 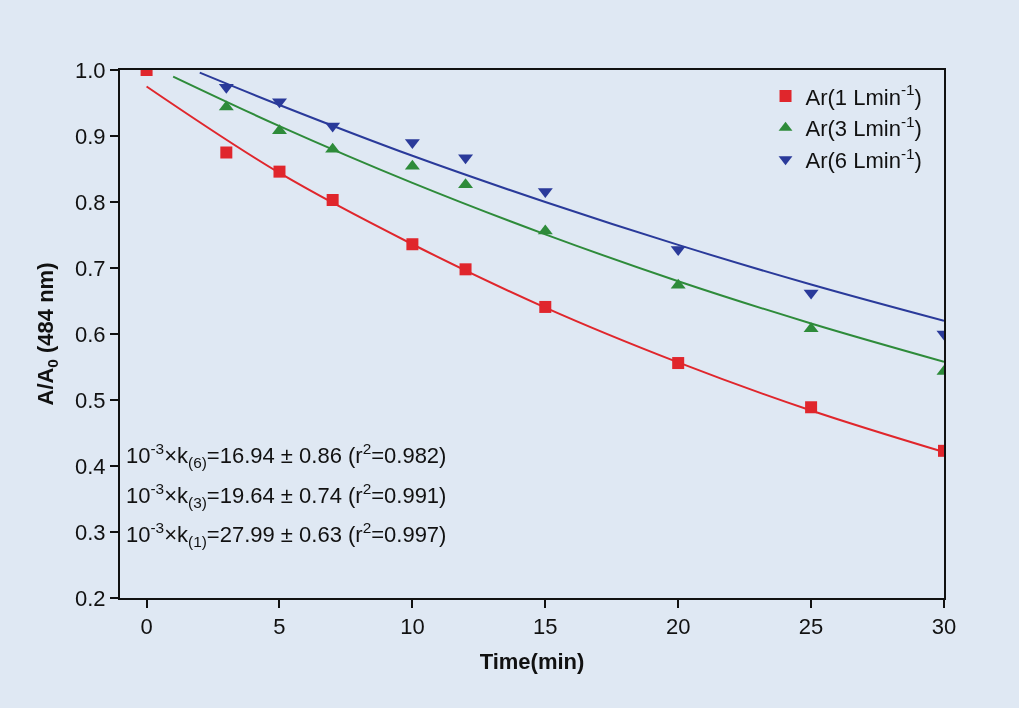 I want to click on y-tick-label: 0.9, so click(x=90, y=136).